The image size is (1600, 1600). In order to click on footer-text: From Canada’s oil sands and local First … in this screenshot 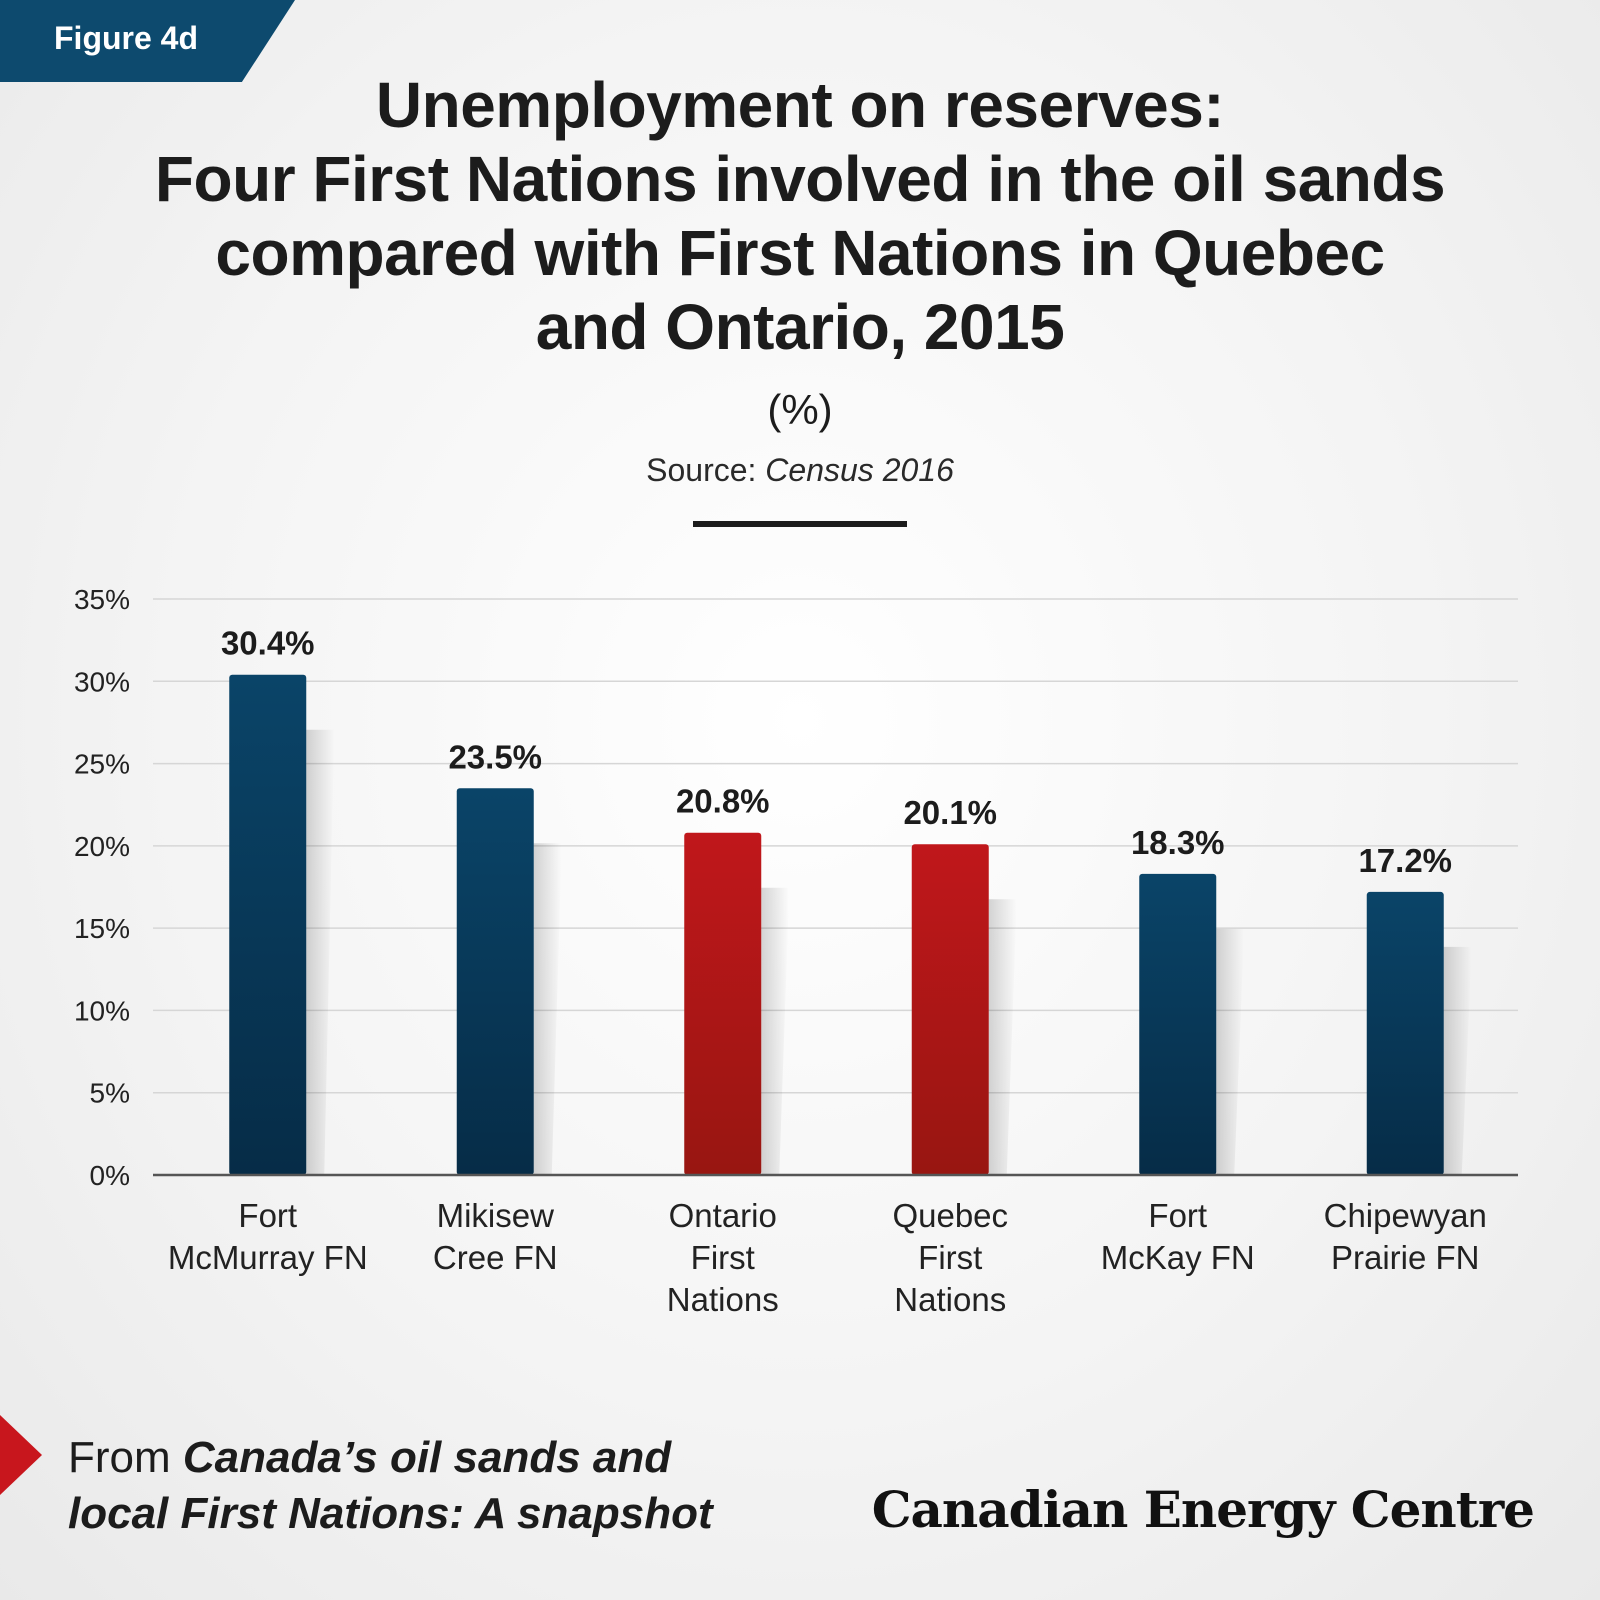, I will do `click(390, 1486)`.